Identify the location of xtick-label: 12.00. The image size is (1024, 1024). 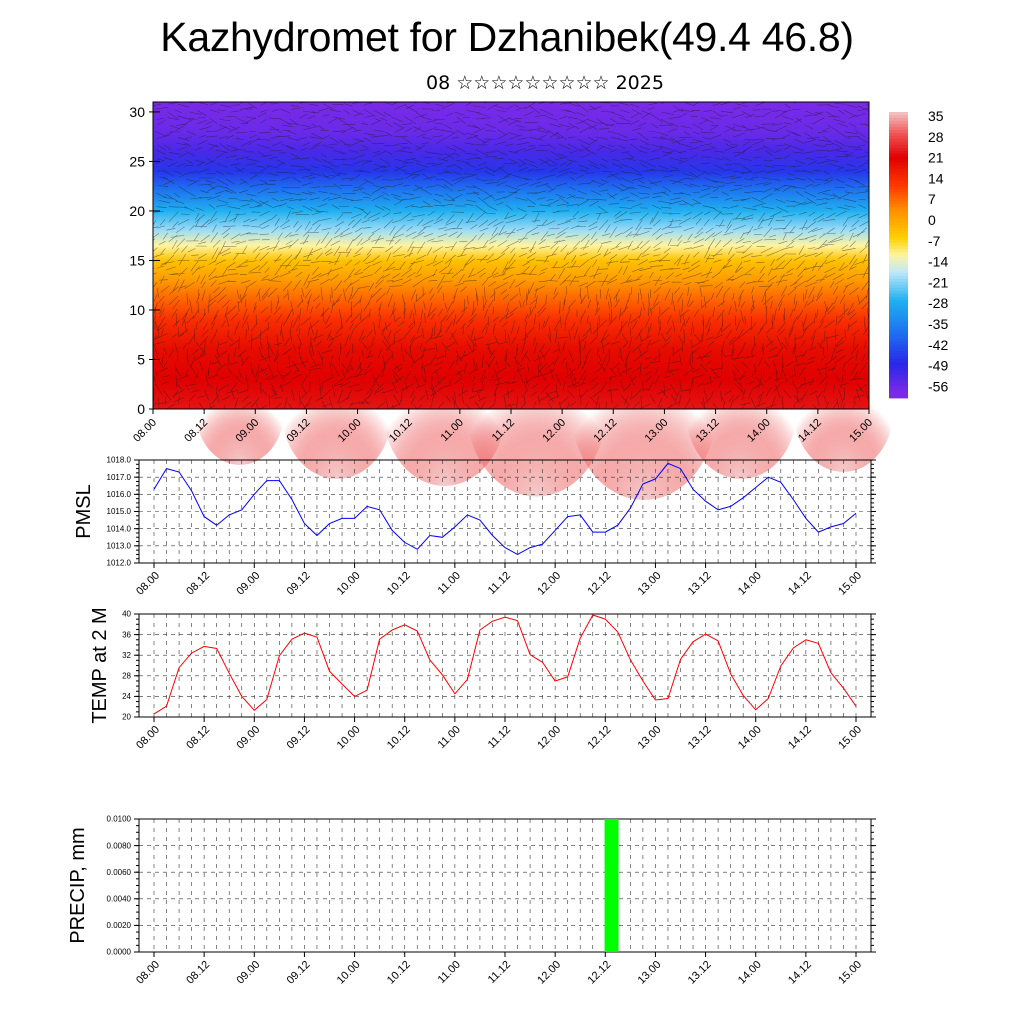
(549, 738).